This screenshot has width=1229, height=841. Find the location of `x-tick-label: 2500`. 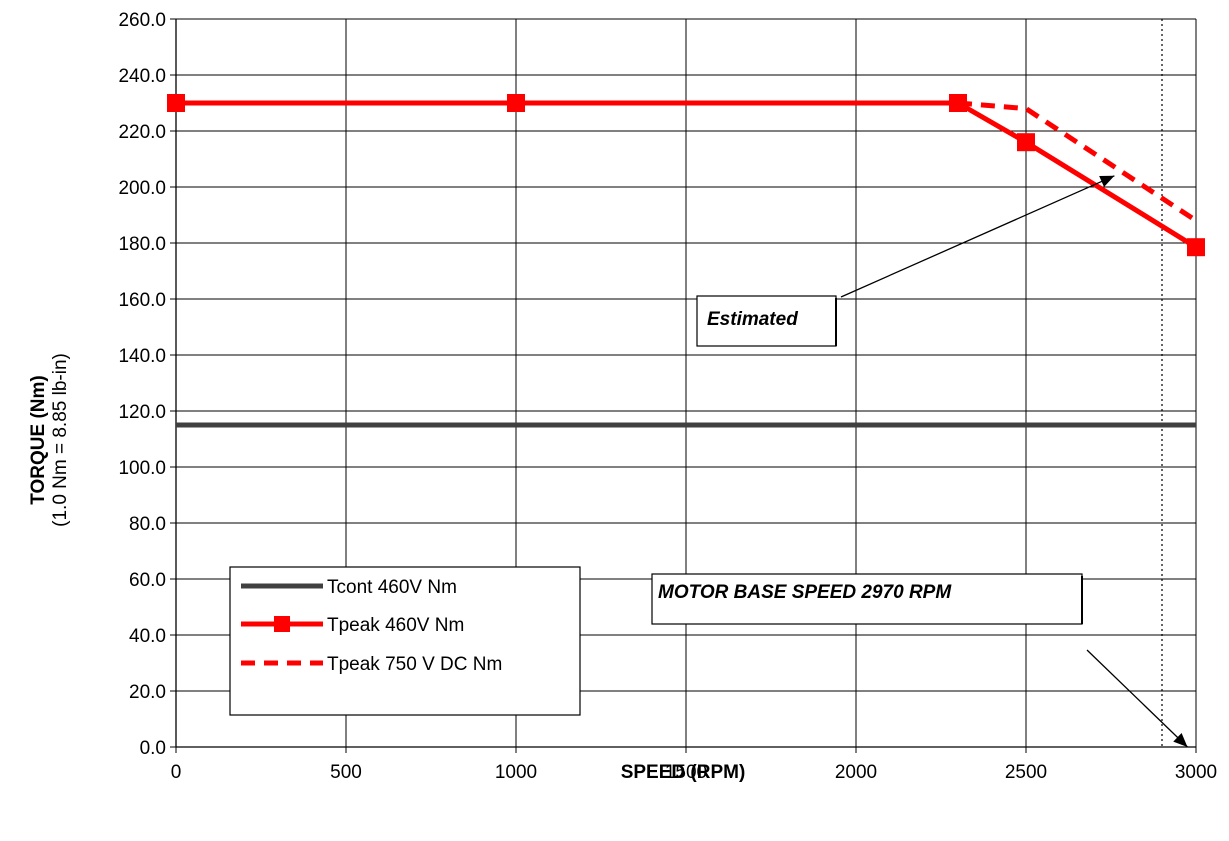

x-tick-label: 2500 is located at coordinates (1026, 772).